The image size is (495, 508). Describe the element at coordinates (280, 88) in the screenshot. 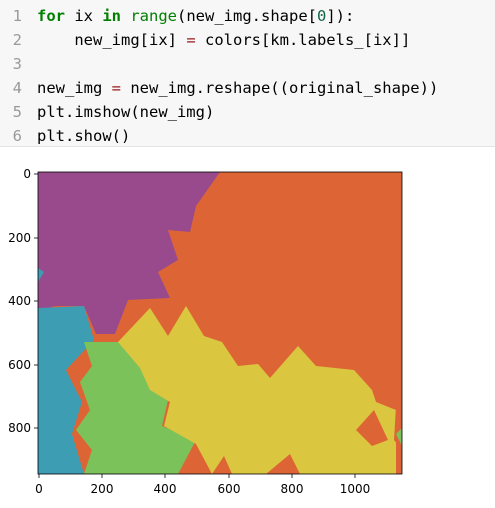

I see `code-token: new_img.reshape((original_shape))` at that location.